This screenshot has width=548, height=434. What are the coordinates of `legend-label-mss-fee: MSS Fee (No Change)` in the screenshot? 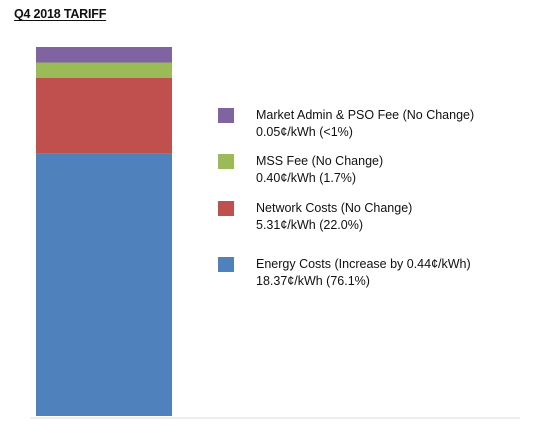 It's located at (320, 161).